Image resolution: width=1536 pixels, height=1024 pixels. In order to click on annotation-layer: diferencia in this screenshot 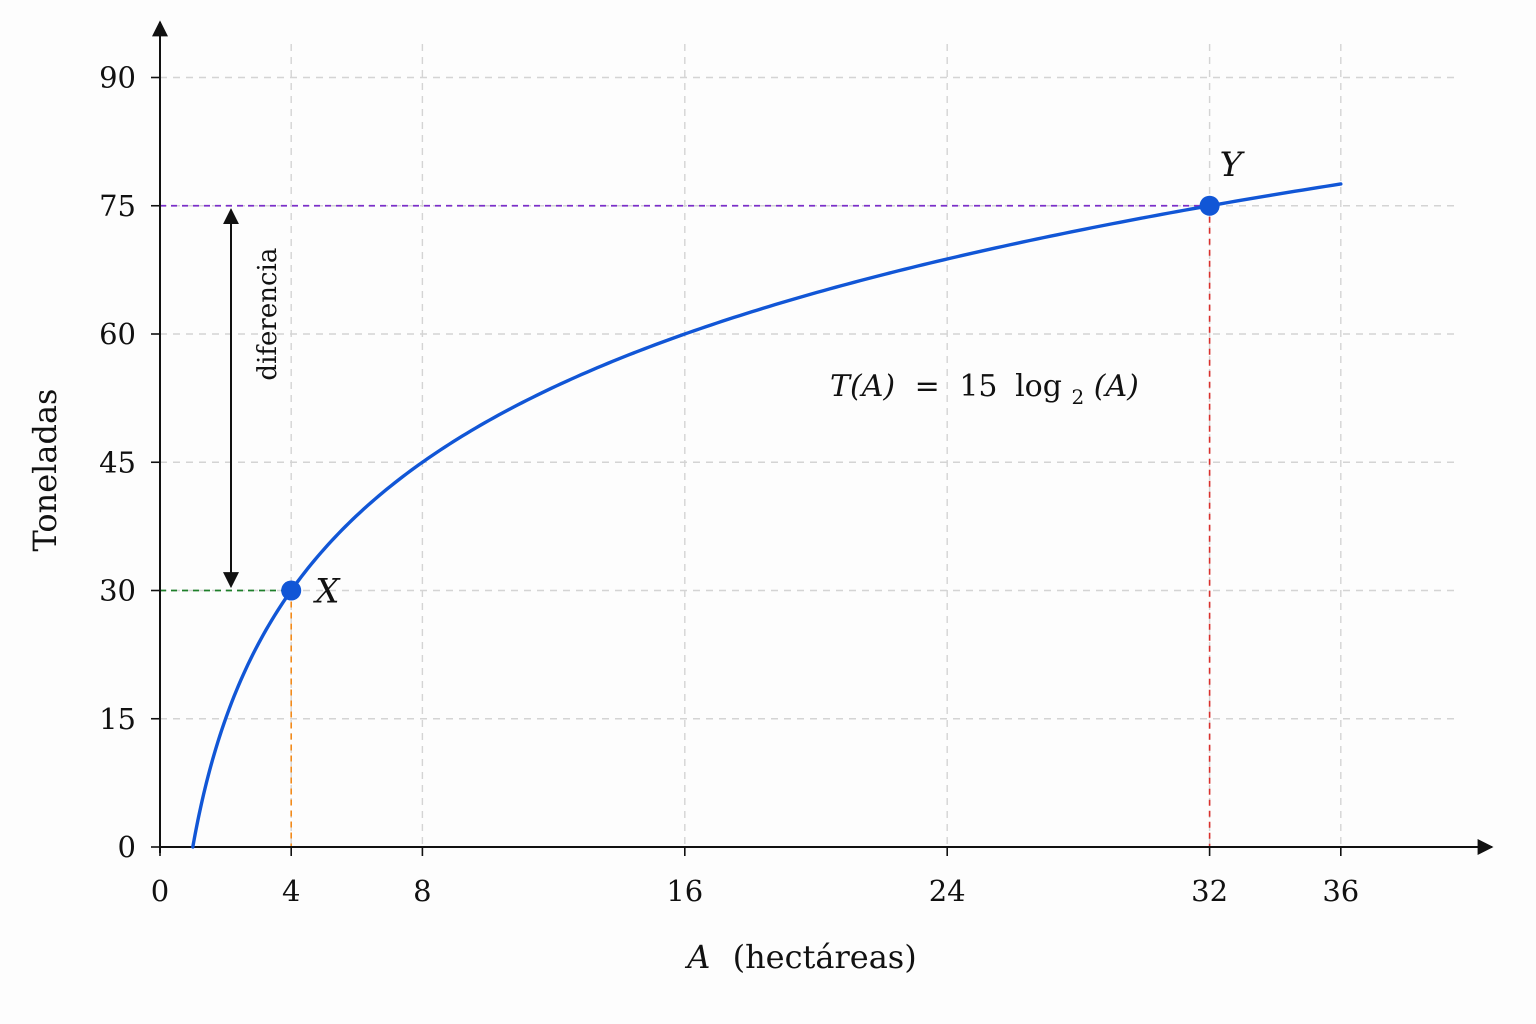, I will do `click(253, 398)`.